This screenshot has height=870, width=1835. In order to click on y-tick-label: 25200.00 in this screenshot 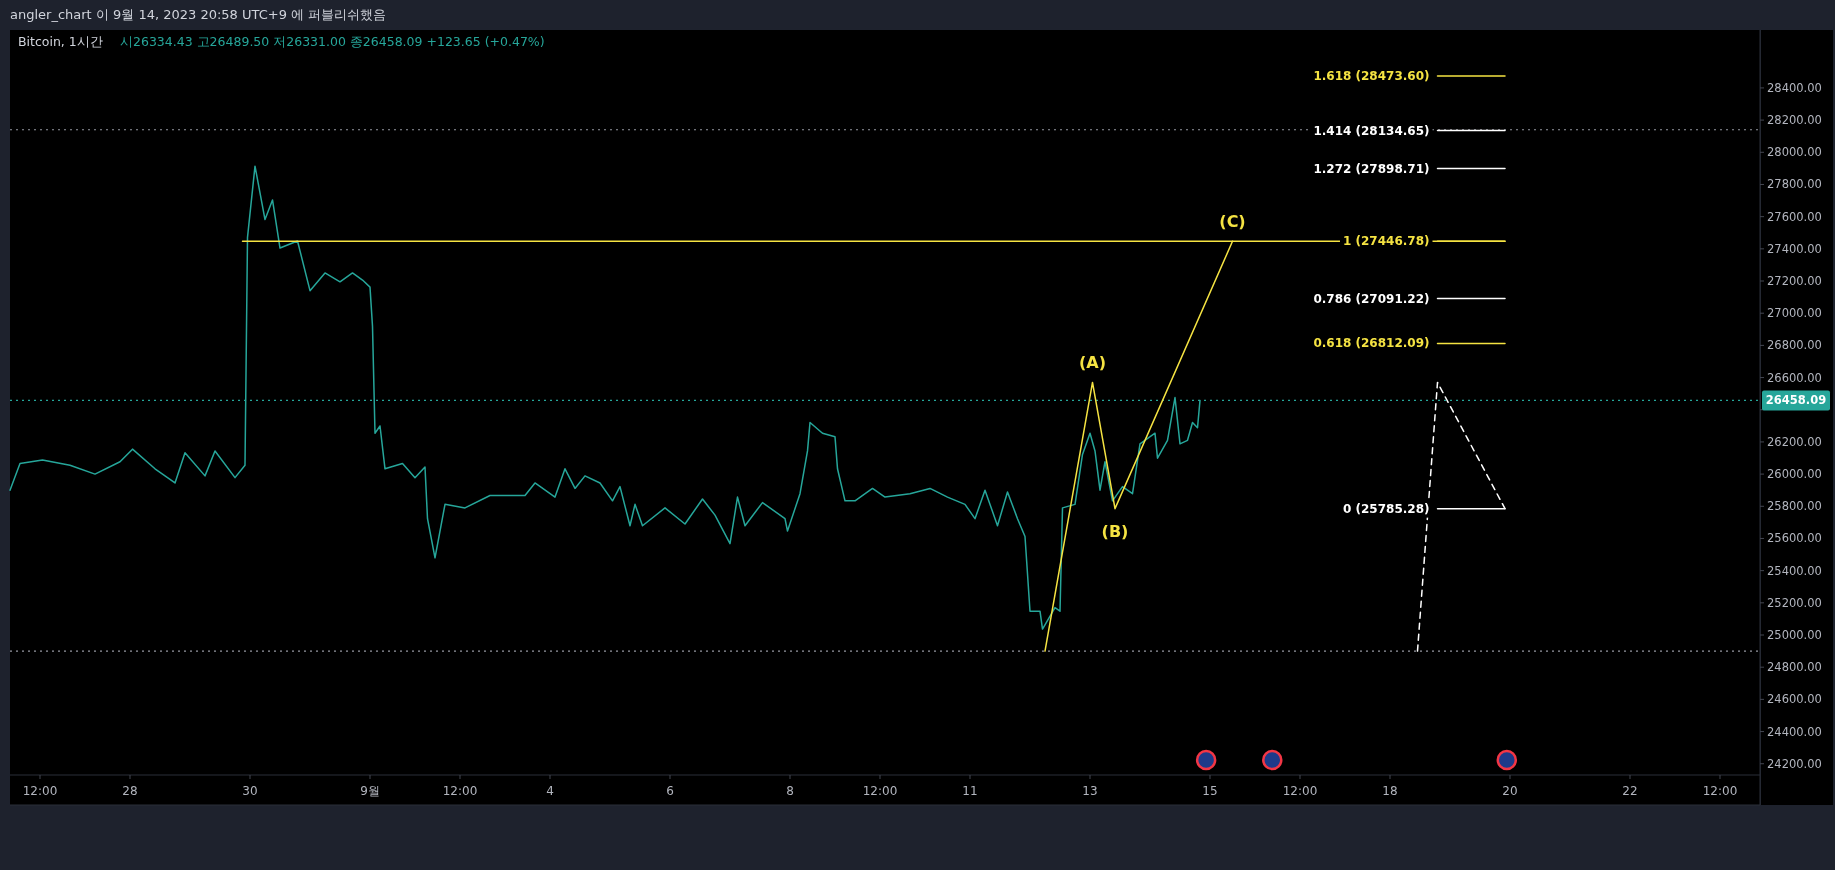, I will do `click(1794, 602)`.